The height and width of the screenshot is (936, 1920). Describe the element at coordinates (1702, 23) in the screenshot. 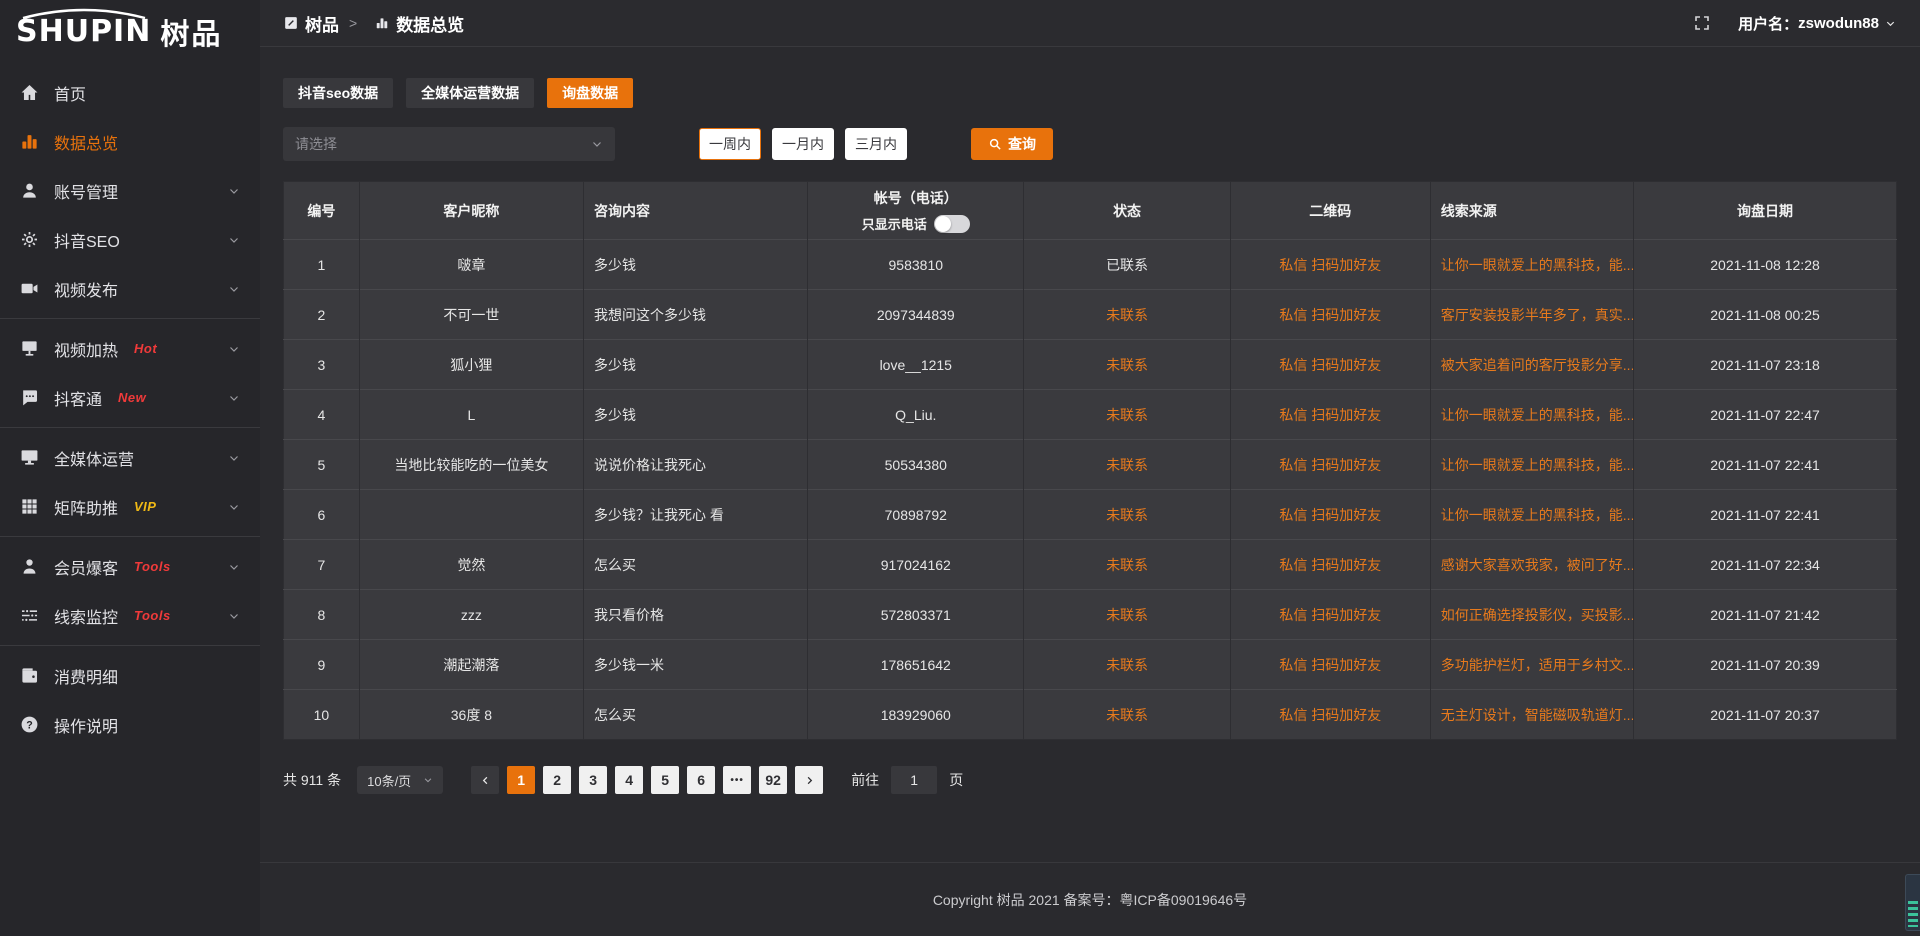

I see `fullscreen-icon` at that location.